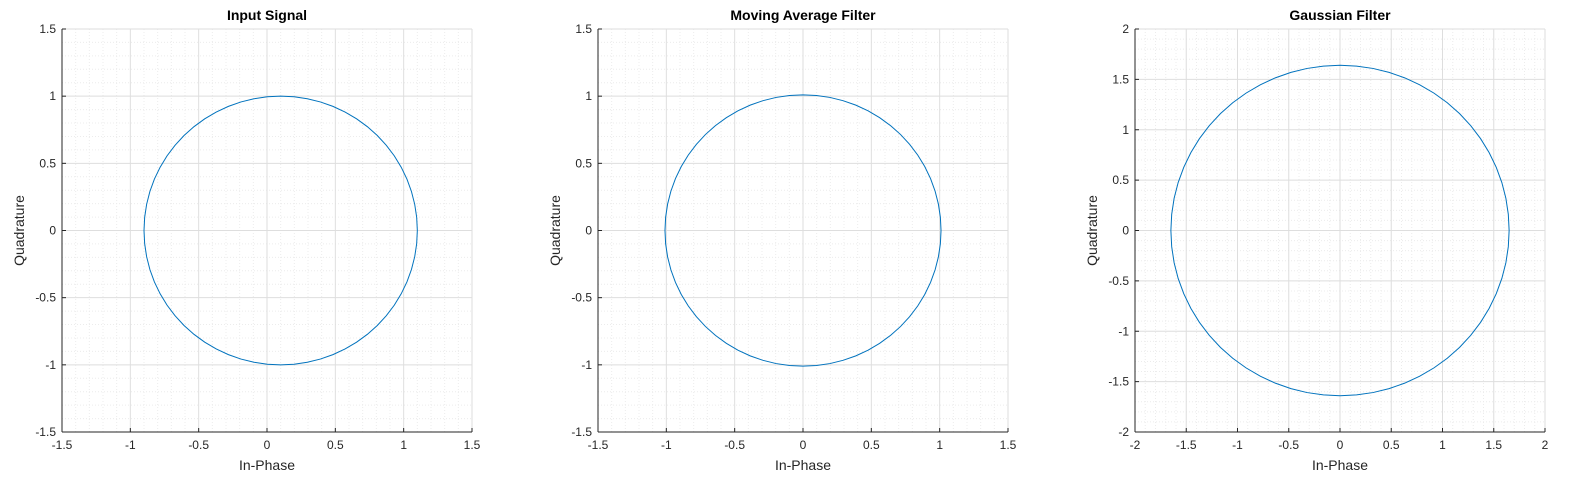  Describe the element at coordinates (1340, 15) in the screenshot. I see `chart-title: Gaussian Filter` at that location.